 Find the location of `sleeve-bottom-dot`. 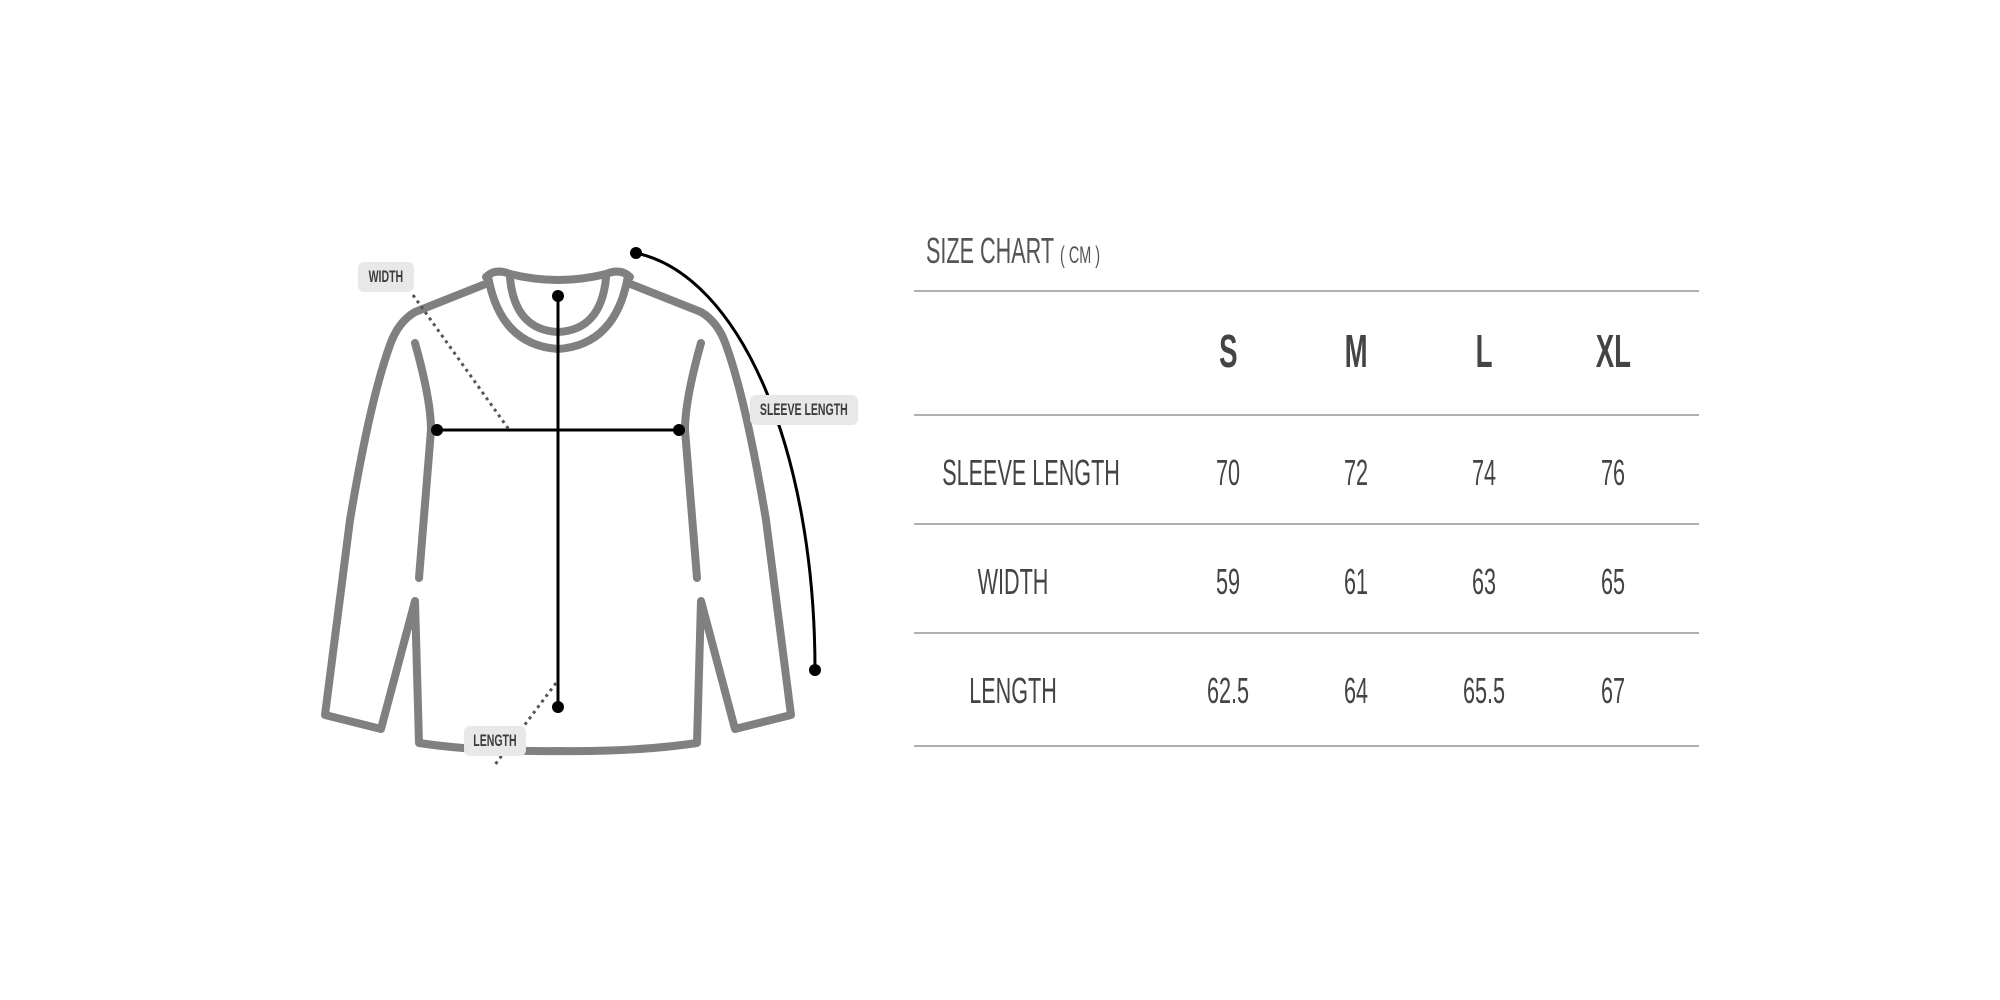

sleeve-bottom-dot is located at coordinates (815, 670).